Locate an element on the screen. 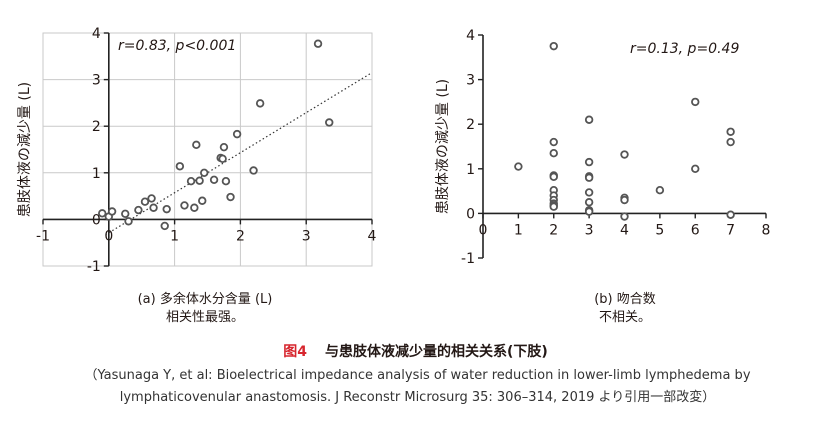 This screenshot has height=438, width=831. panel-a-caption-line1: (a) 多余体水分含量 (L) is located at coordinates (205, 299).